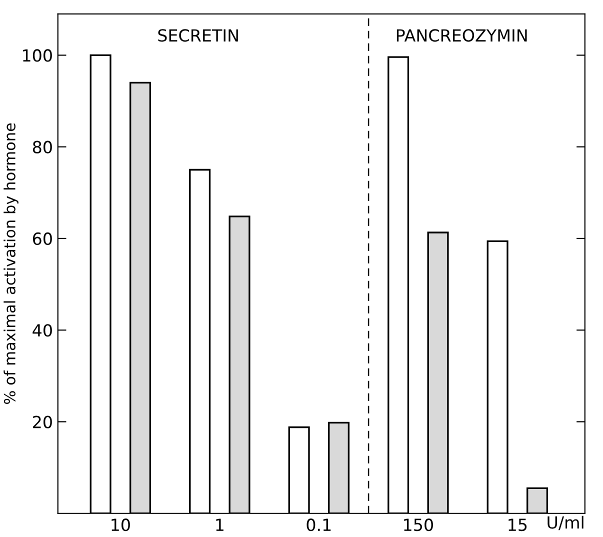 Image resolution: width=603 pixels, height=537 pixels. What do you see at coordinates (11, 263) in the screenshot?
I see `y-axis-title: % of maximal activation by hormone` at bounding box center [11, 263].